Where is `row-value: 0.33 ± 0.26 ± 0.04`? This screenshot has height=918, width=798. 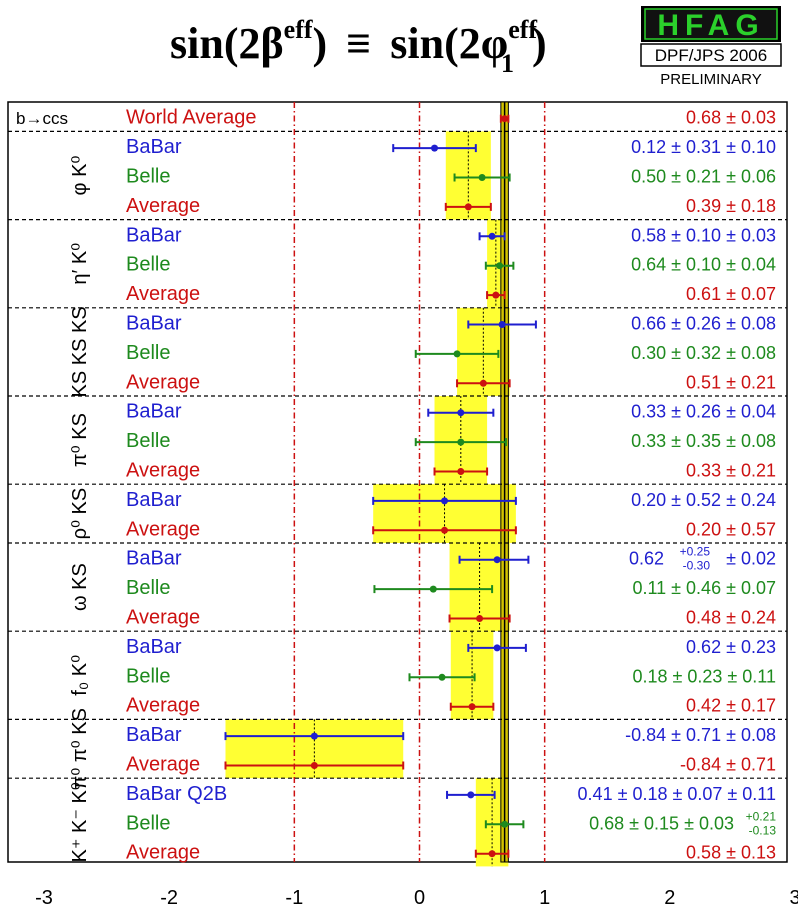 row-value: 0.33 ± 0.26 ± 0.04 is located at coordinates (703, 412).